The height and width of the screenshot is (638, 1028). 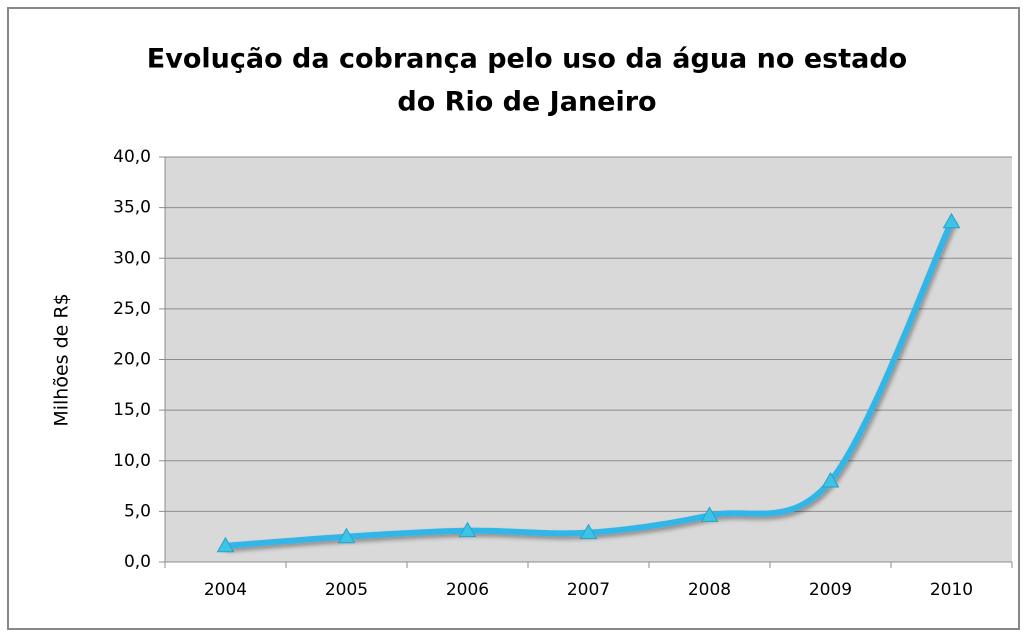 What do you see at coordinates (132, 461) in the screenshot?
I see `y-tick-label: 10,0` at bounding box center [132, 461].